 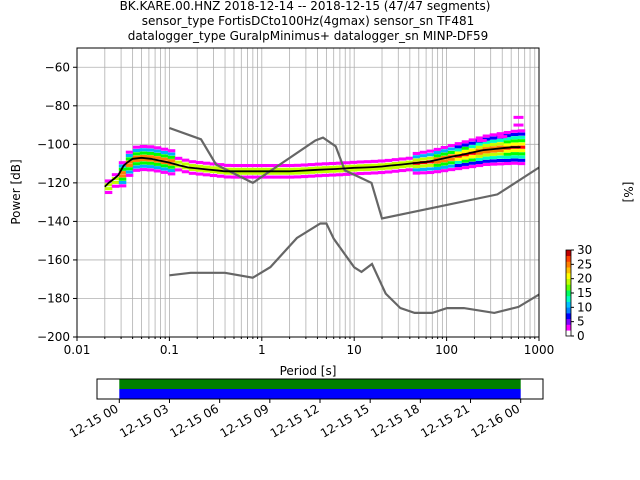 What do you see at coordinates (262, 350) in the screenshot?
I see `x-tick-label: 1` at bounding box center [262, 350].